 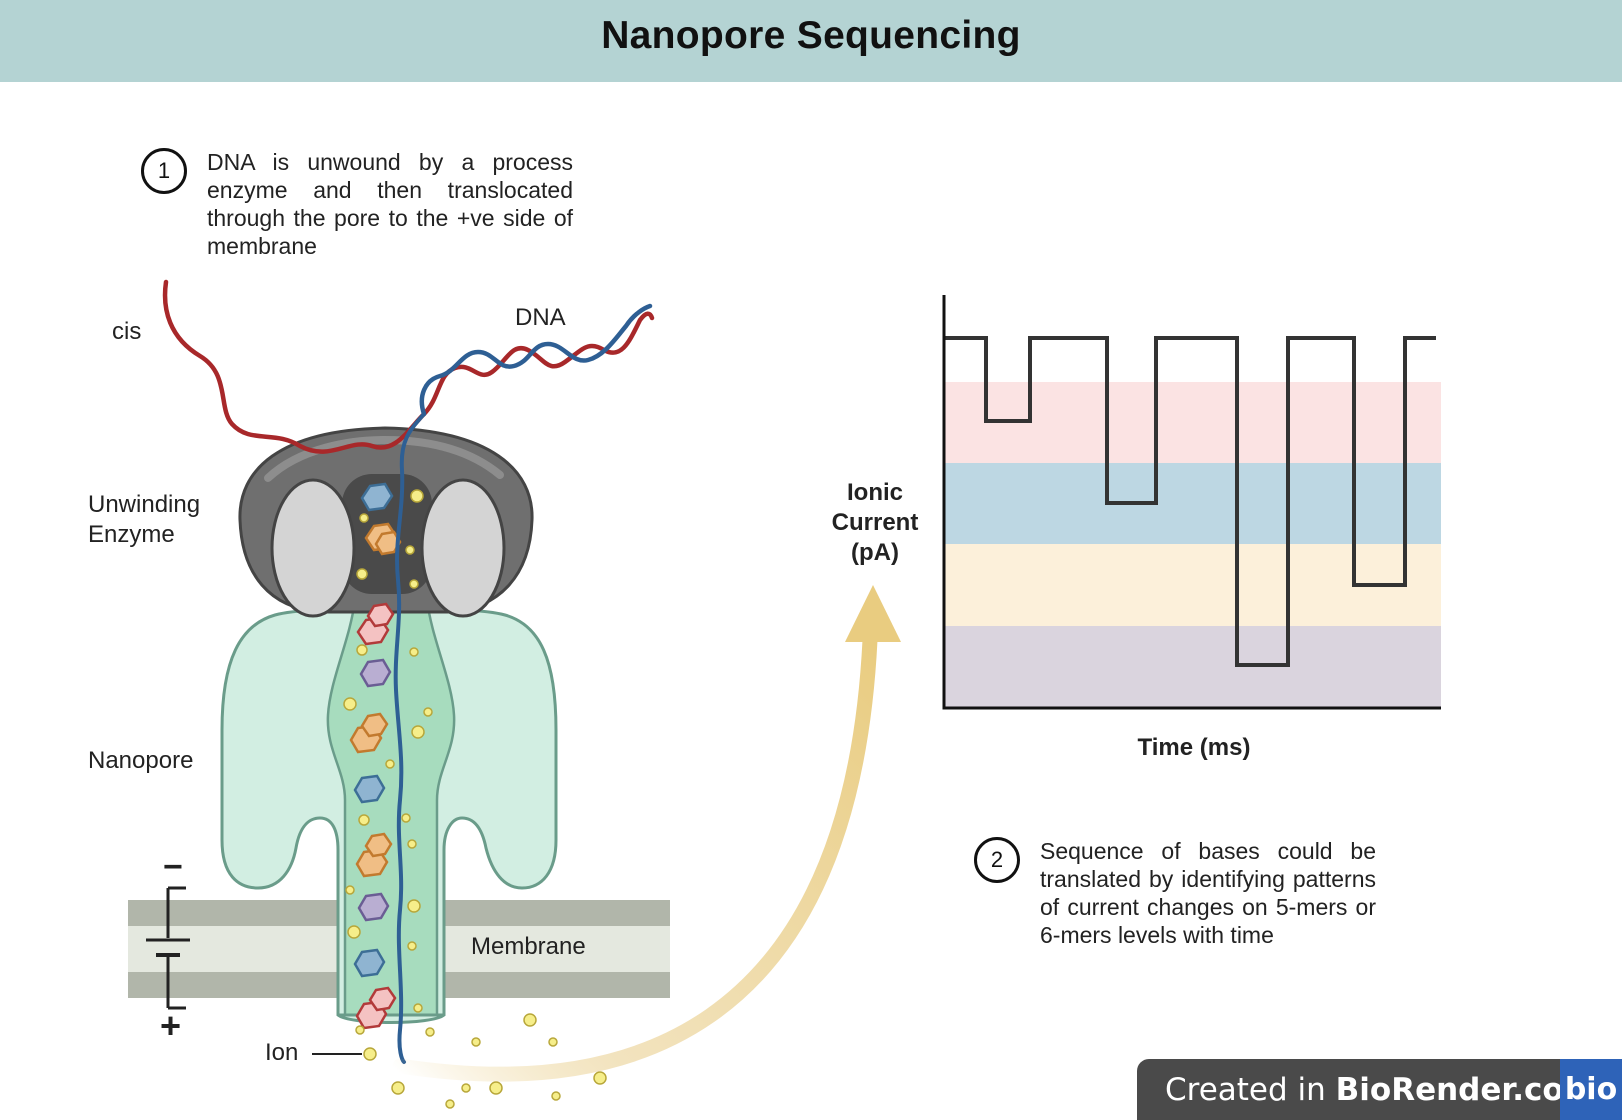 I want to click on nanopore-label: Nanopore, so click(x=141, y=760).